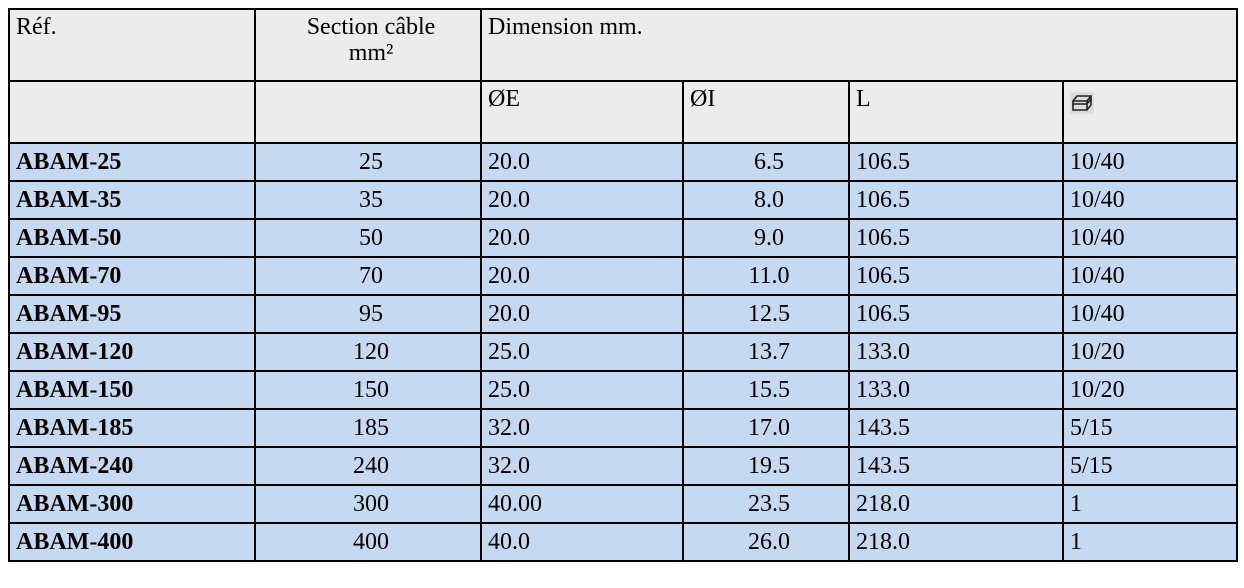  What do you see at coordinates (766, 276) in the screenshot?
I see `cell-diameter-i: 11.0` at bounding box center [766, 276].